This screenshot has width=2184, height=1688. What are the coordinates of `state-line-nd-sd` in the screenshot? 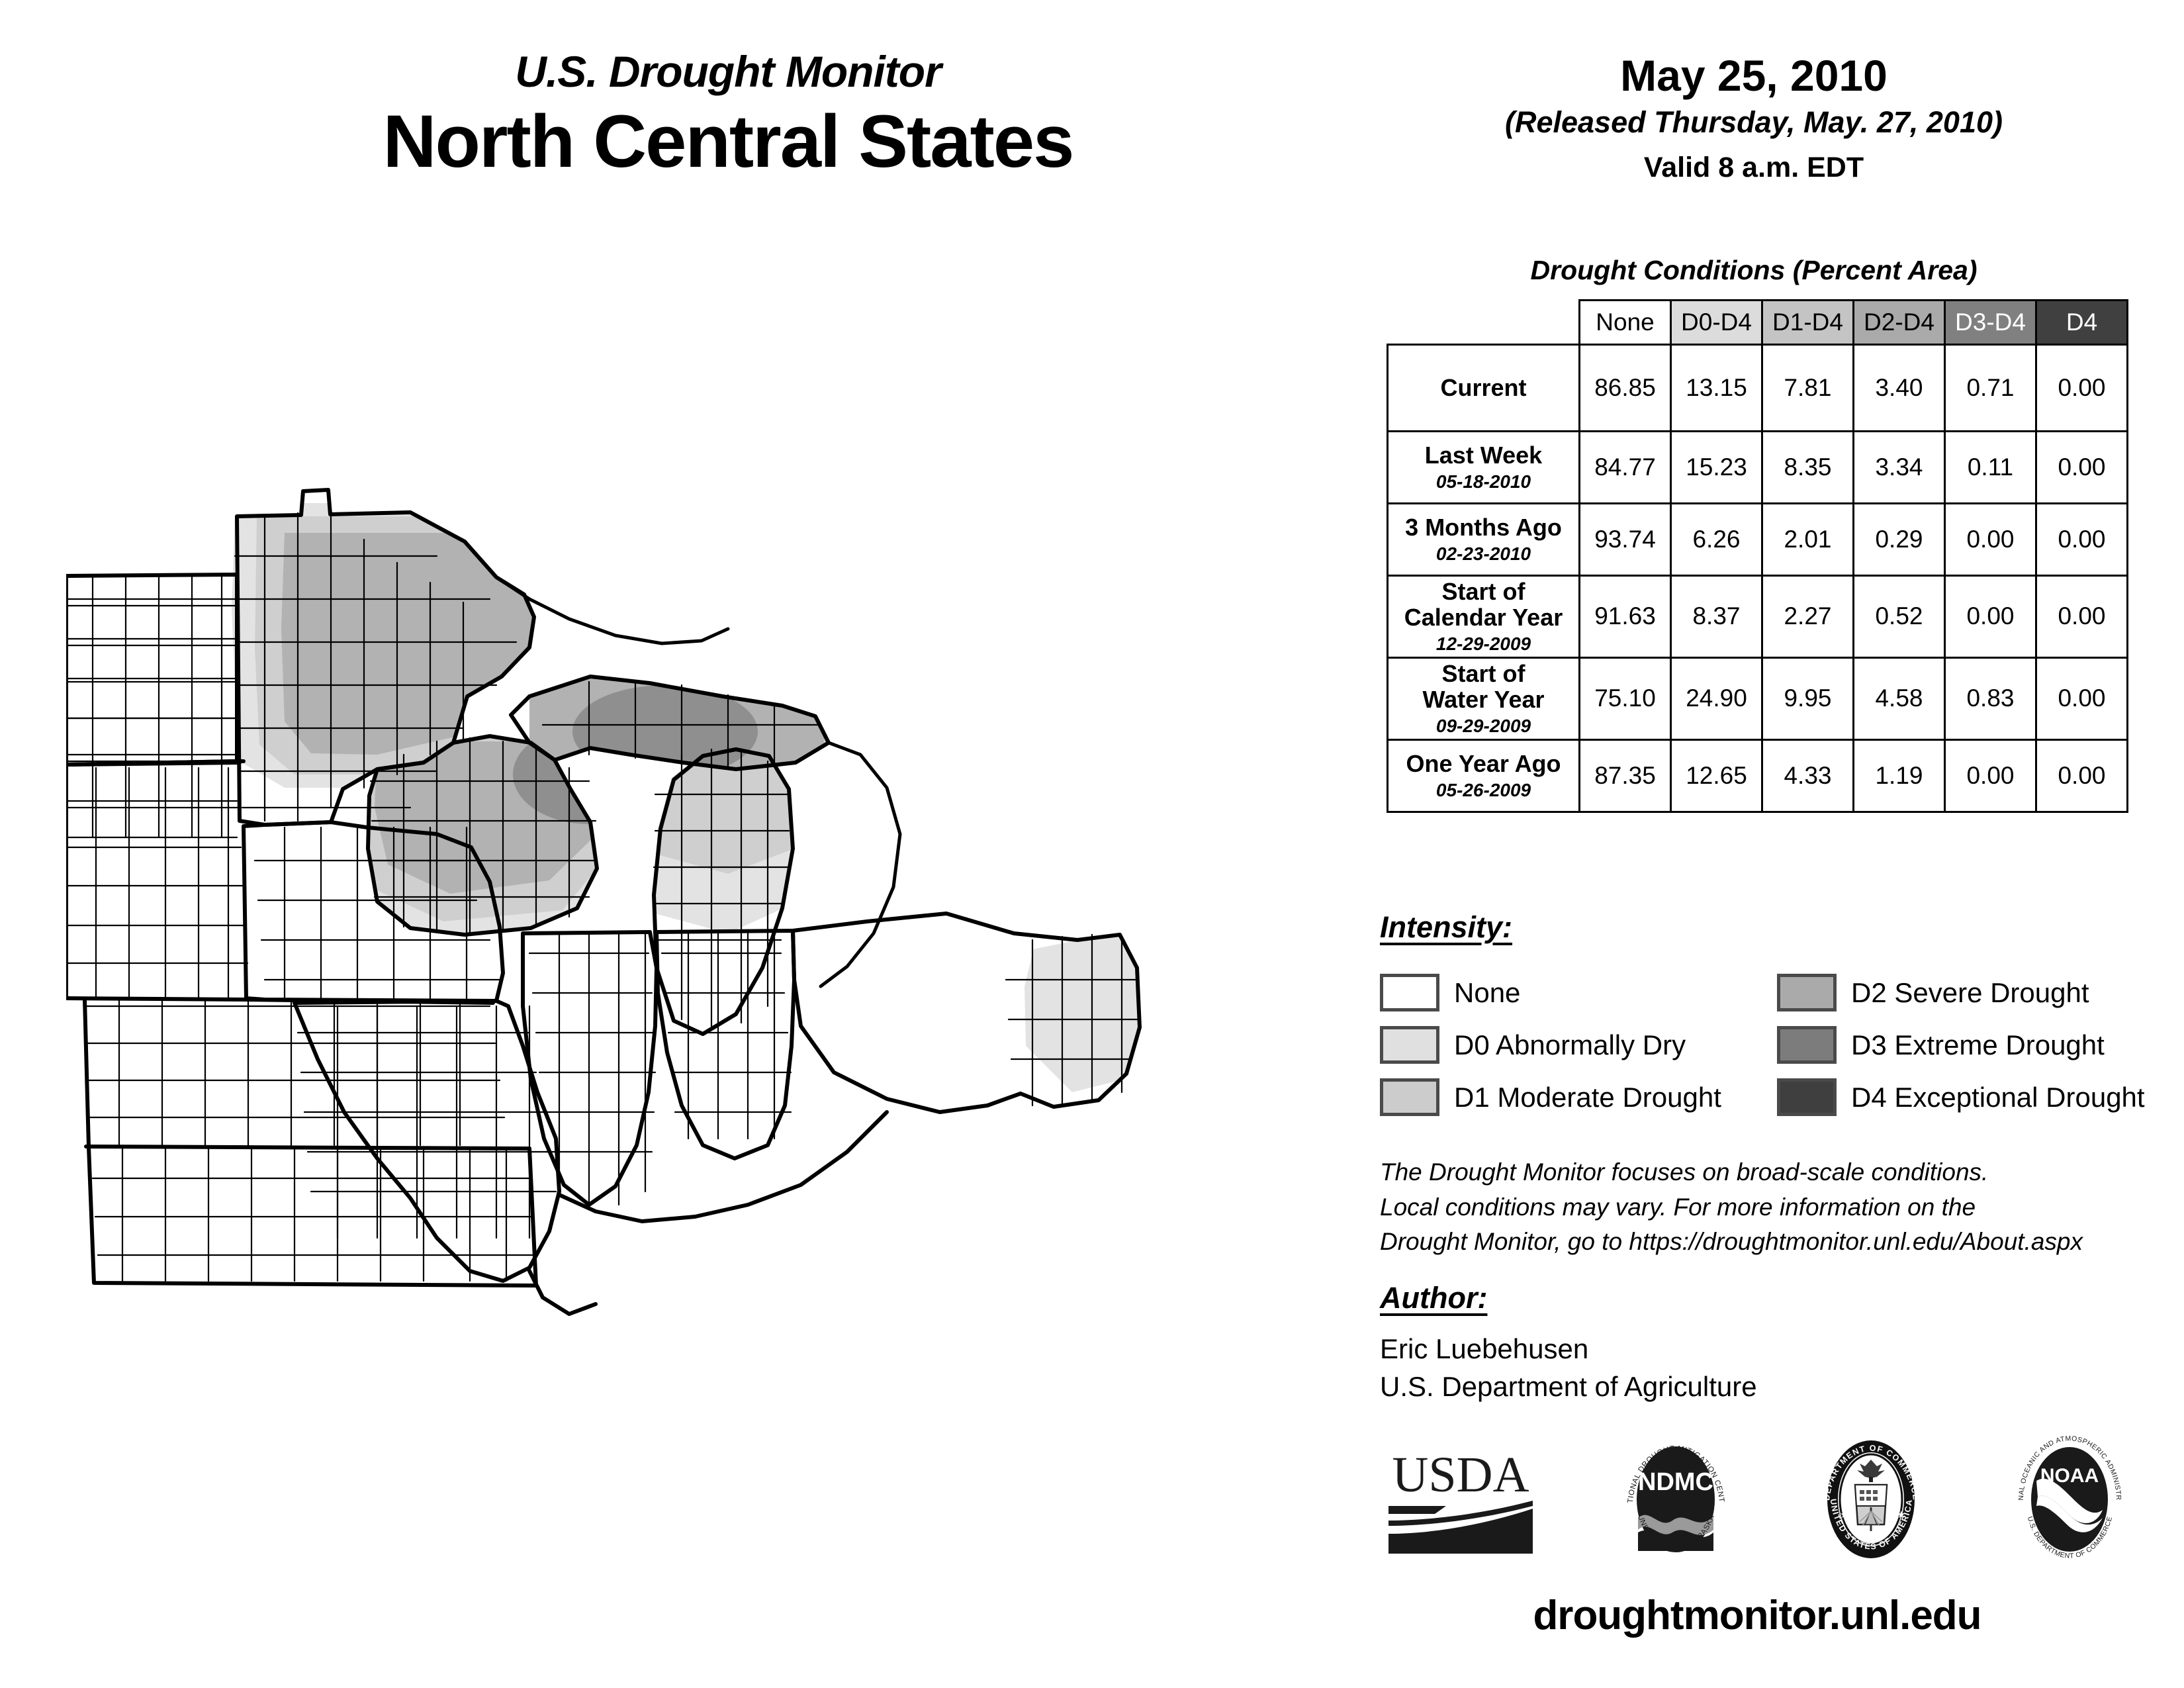 It's located at (154, 764).